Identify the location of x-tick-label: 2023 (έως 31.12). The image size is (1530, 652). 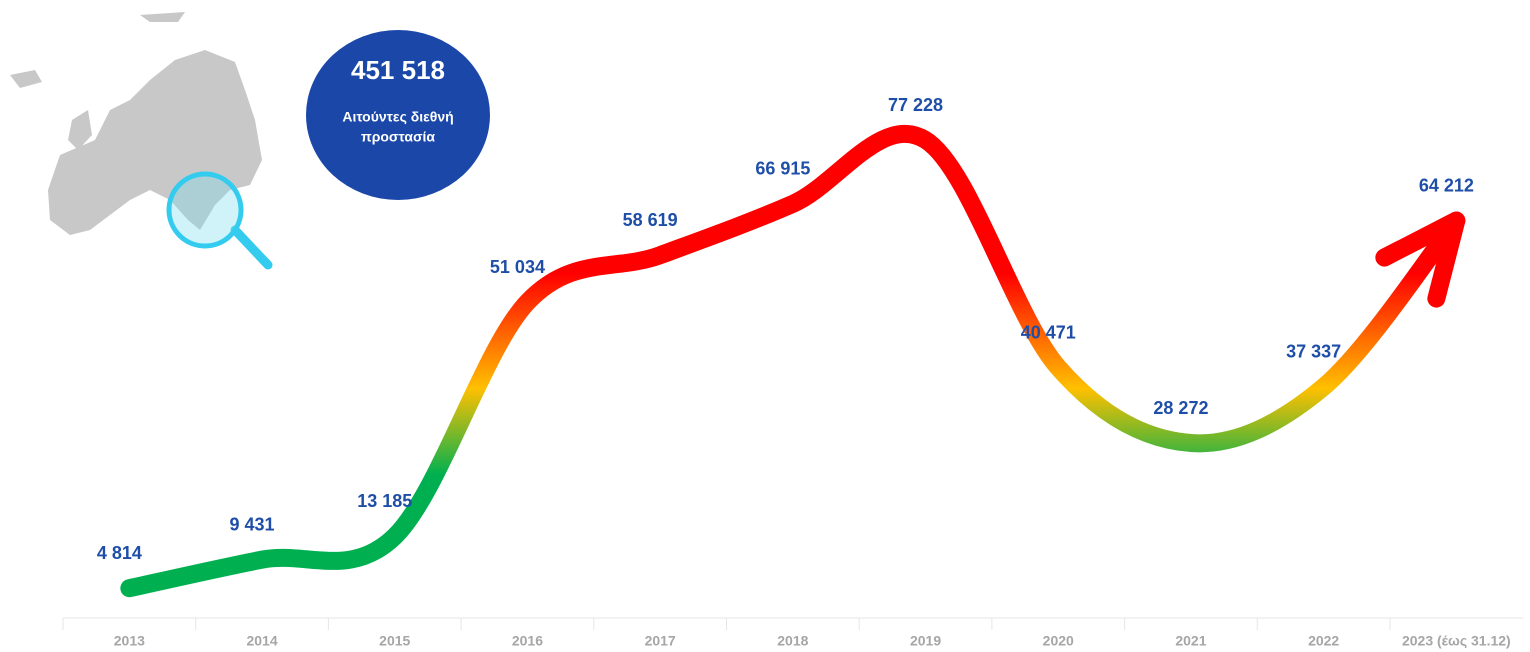
(1456, 641).